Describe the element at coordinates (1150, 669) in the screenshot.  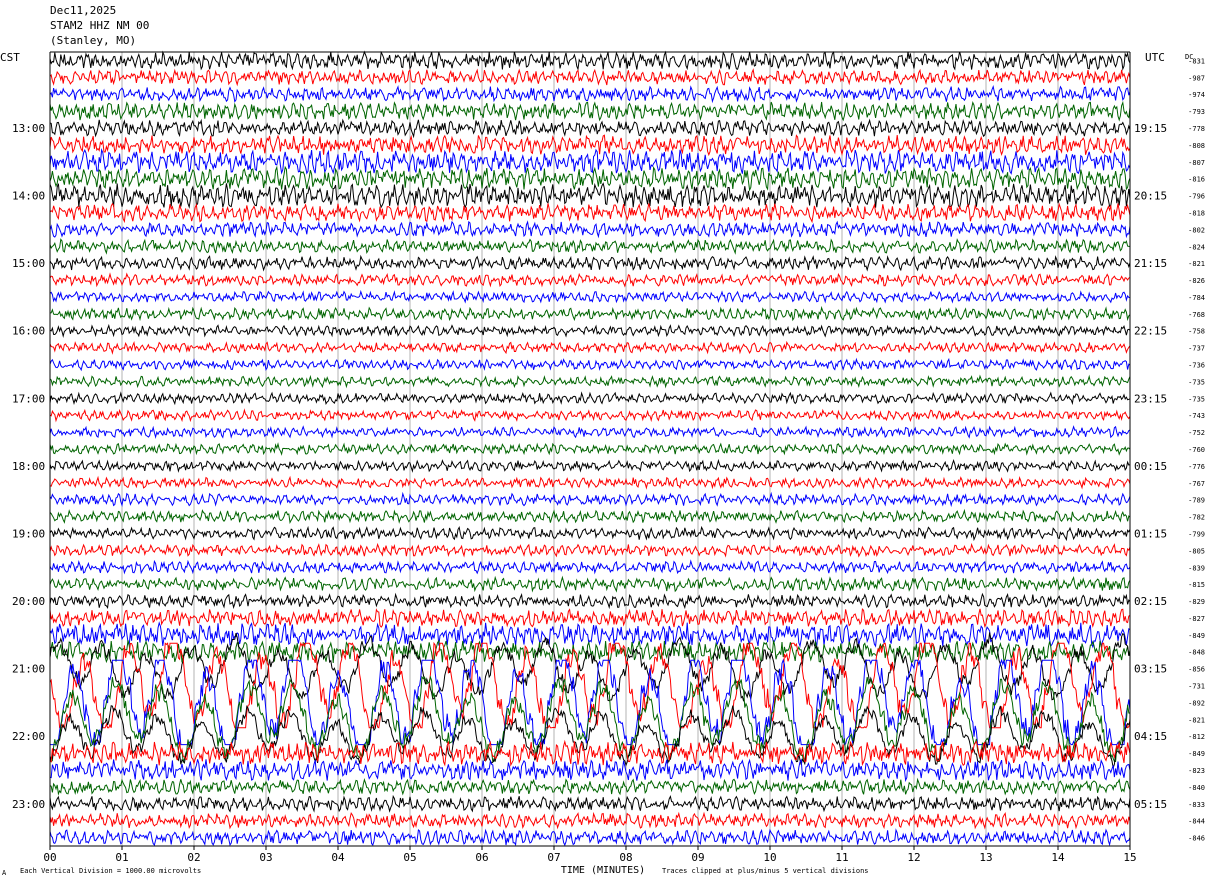
I see `right-hour-label: 03:15` at that location.